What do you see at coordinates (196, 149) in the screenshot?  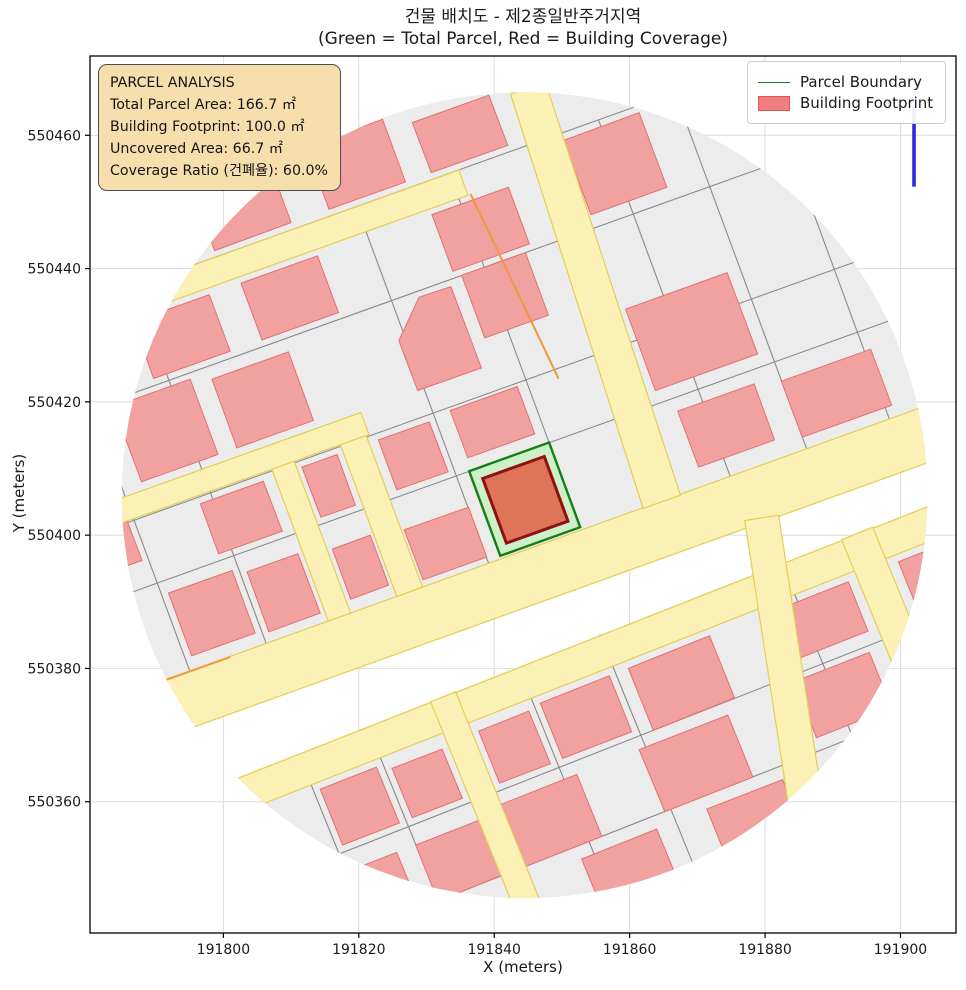 I see `uncovered-area: Uncovered Area: 66.7 ㎡` at bounding box center [196, 149].